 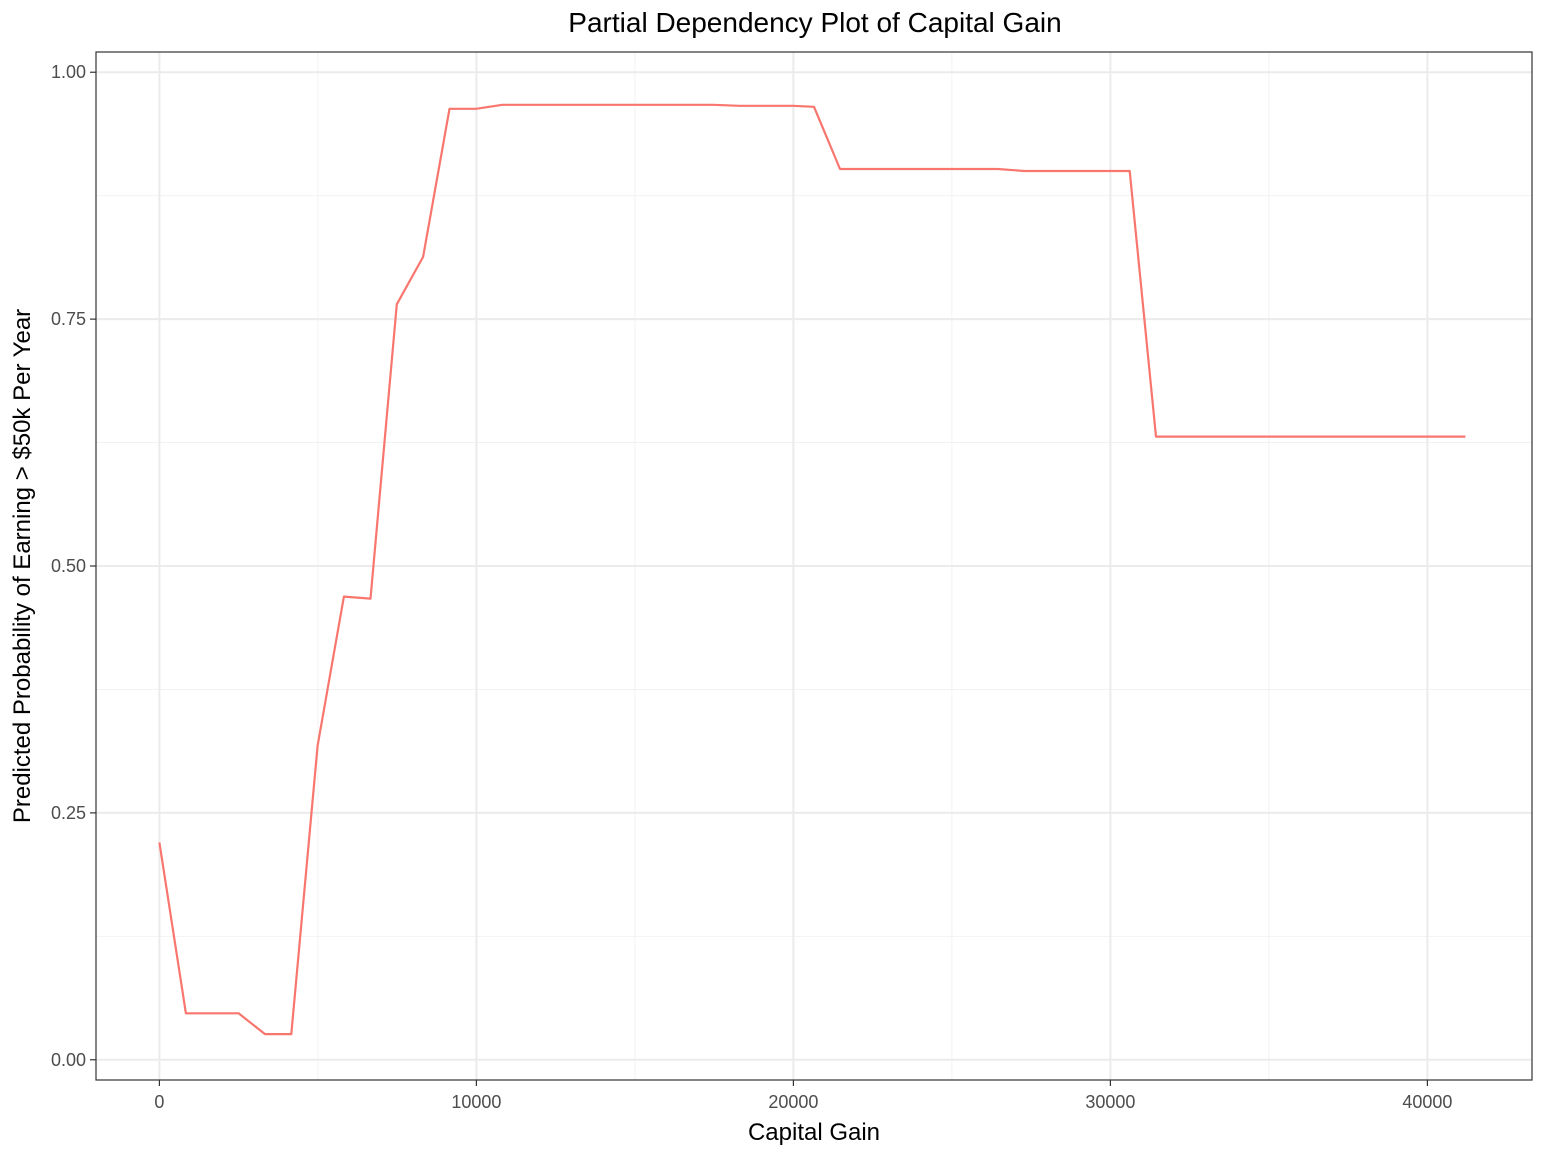 I want to click on x-axis-title: Capital Gain, so click(x=814, y=1132).